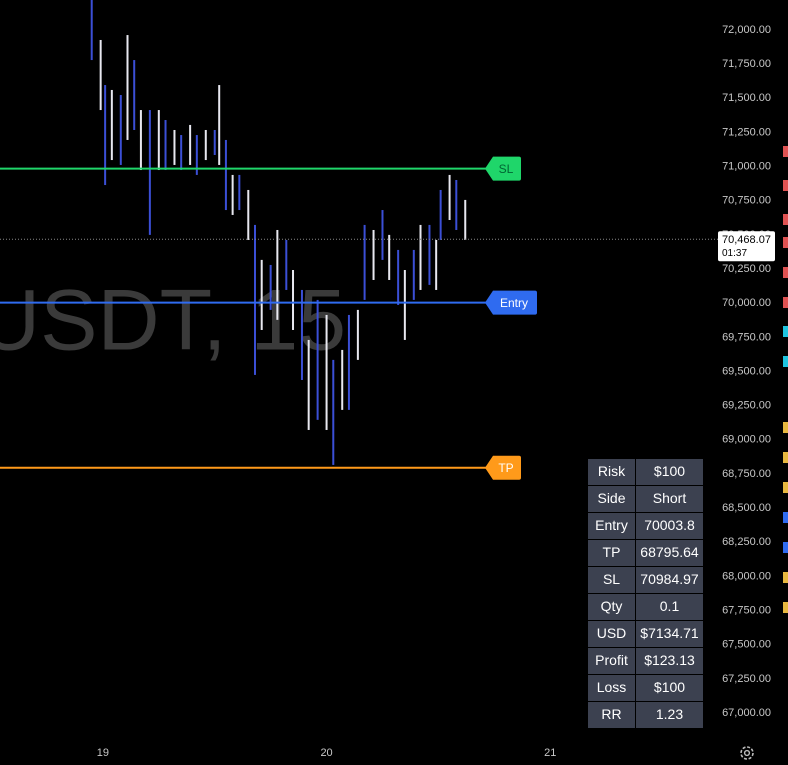 The image size is (788, 765). I want to click on price-tick-label: 68,500.00, so click(746, 508).